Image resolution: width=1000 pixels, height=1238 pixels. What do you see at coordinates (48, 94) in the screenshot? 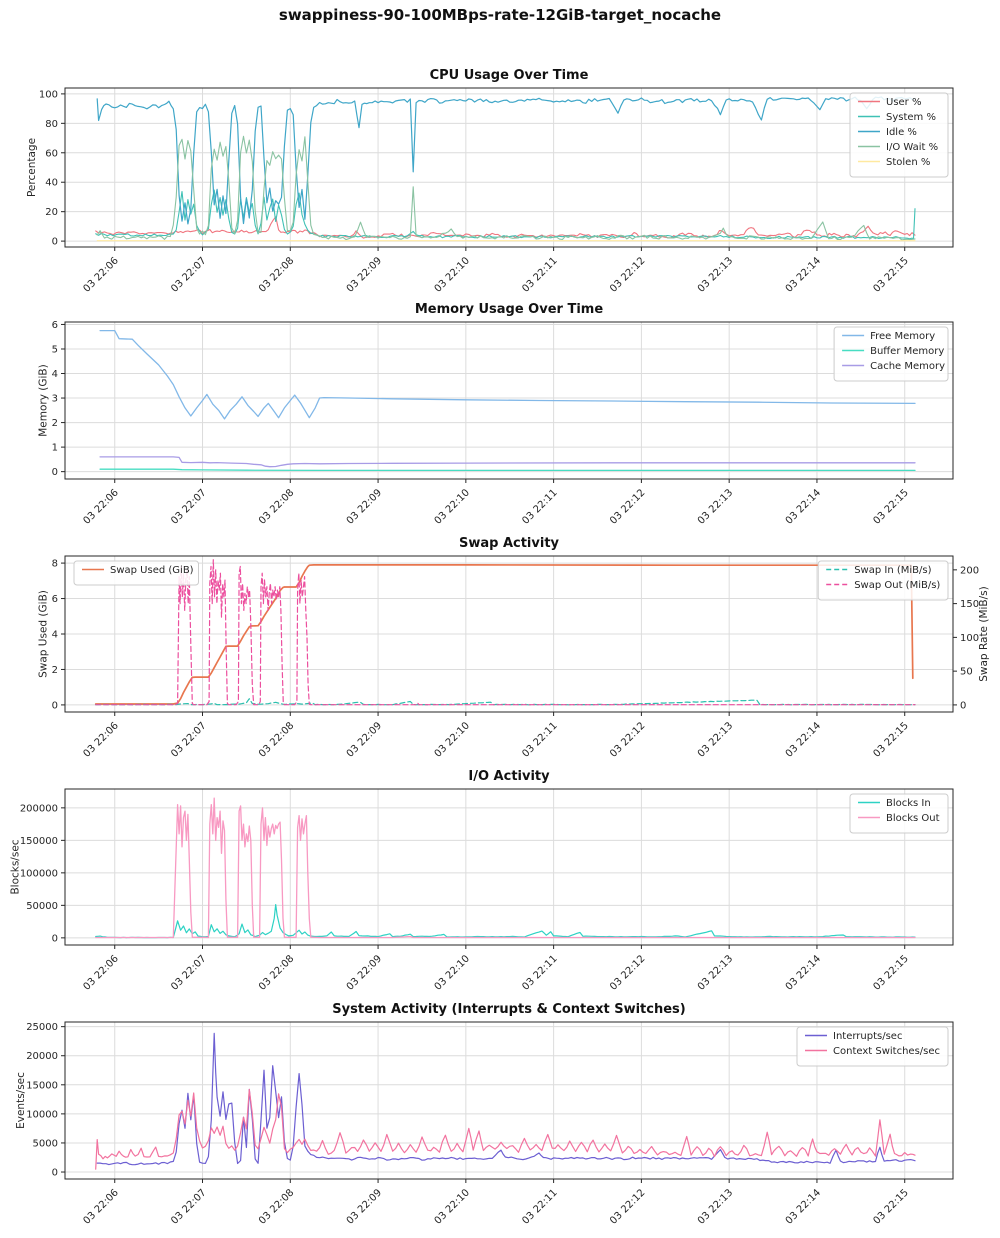
I see `y-tick-label: 100` at bounding box center [48, 94].